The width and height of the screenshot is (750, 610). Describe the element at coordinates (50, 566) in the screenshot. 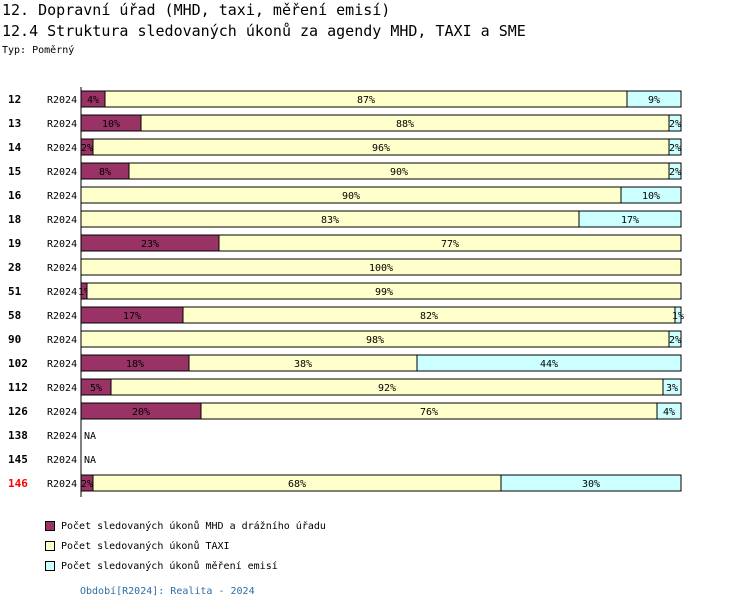

I see `legend-swatch-sme` at that location.